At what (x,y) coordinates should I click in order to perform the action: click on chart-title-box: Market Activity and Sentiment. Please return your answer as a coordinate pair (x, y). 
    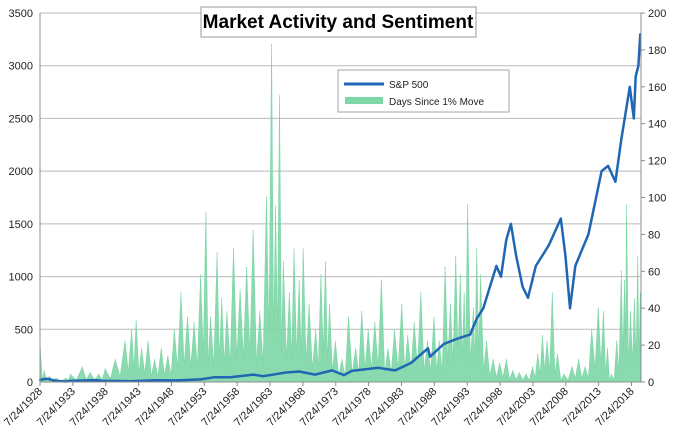
    Looking at the image, I should click on (338, 22).